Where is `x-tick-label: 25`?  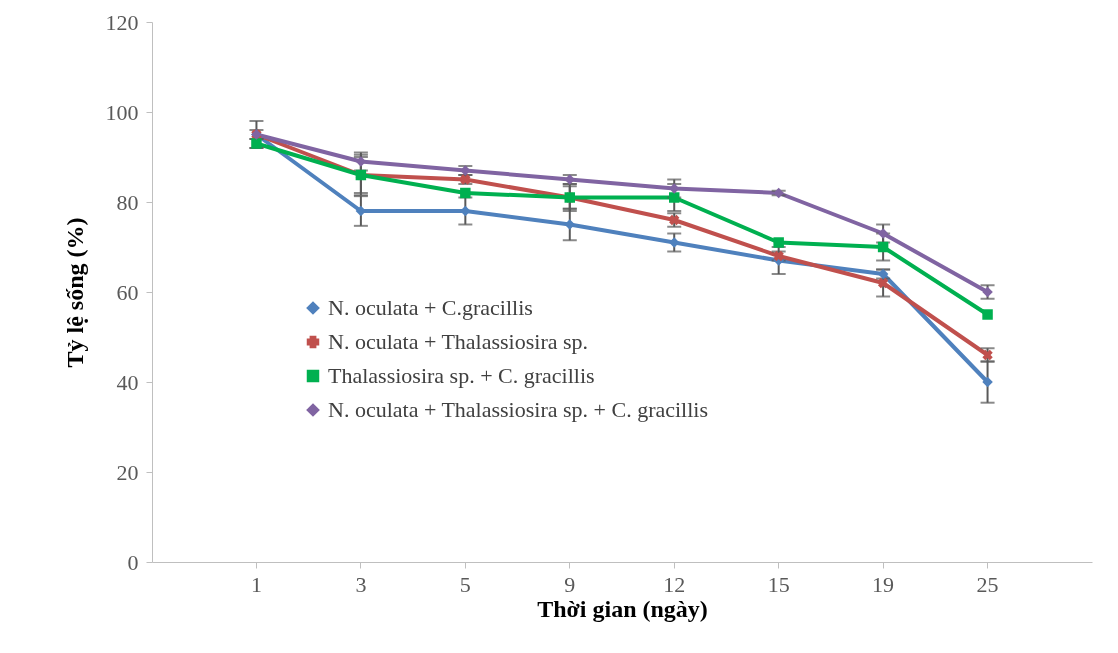 x-tick-label: 25 is located at coordinates (987, 584).